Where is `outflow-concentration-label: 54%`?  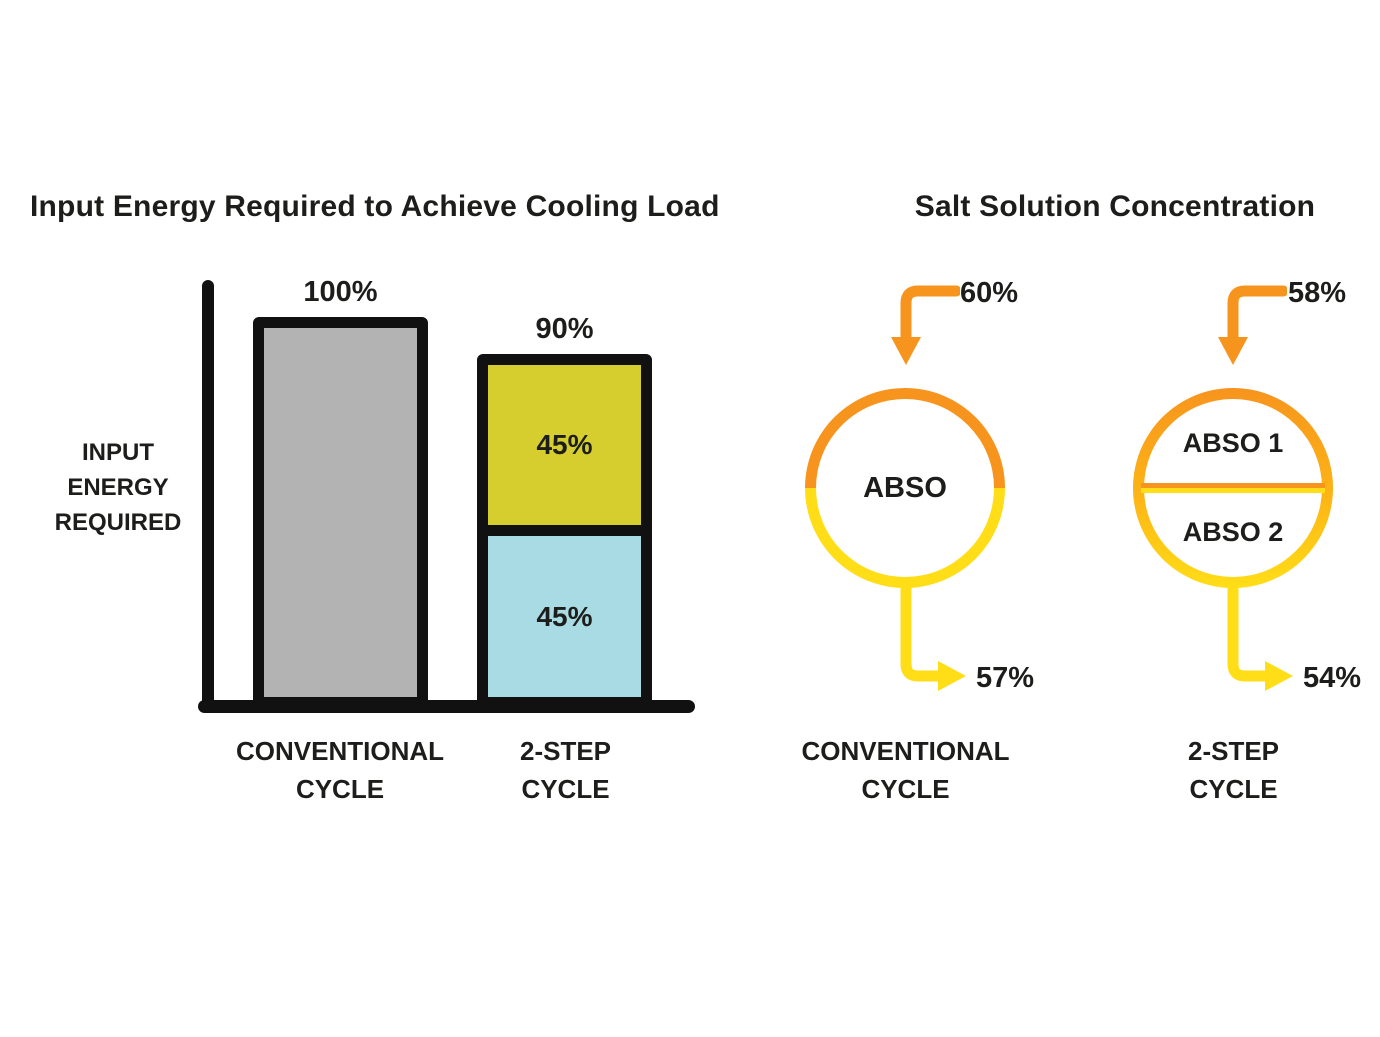 outflow-concentration-label: 54% is located at coordinates (1332, 678).